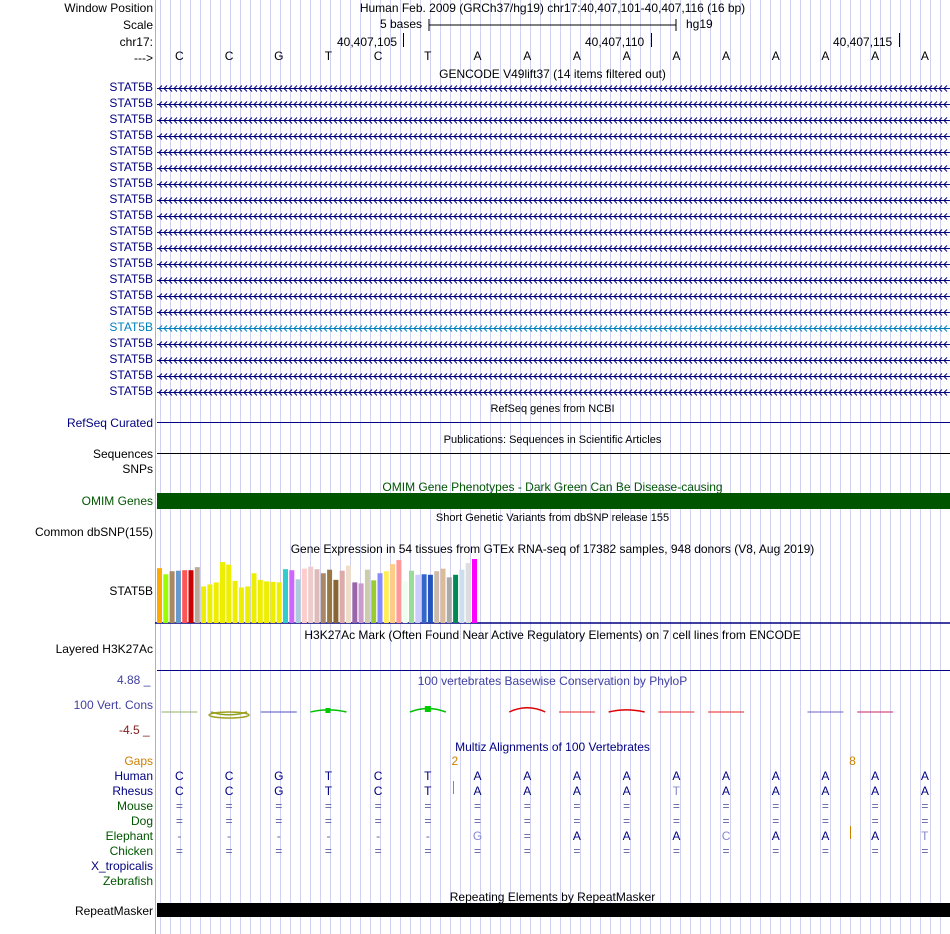 This screenshot has height=934, width=950. I want to click on species-label: Zebrafish, so click(127, 881).